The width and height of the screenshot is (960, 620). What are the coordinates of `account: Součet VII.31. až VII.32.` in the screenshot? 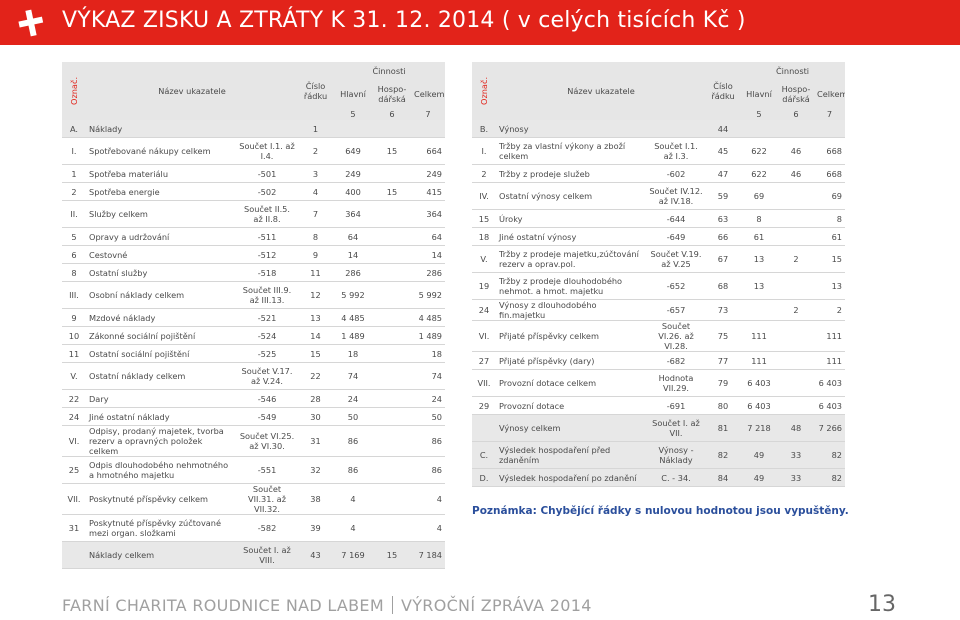 It's located at (267, 499).